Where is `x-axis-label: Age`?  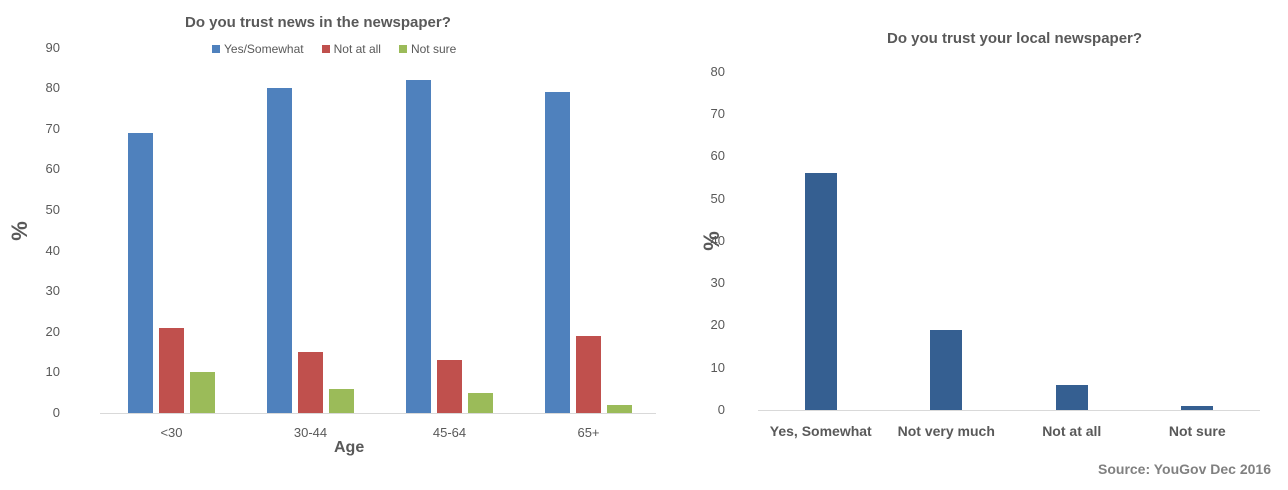 x-axis-label: Age is located at coordinates (349, 447).